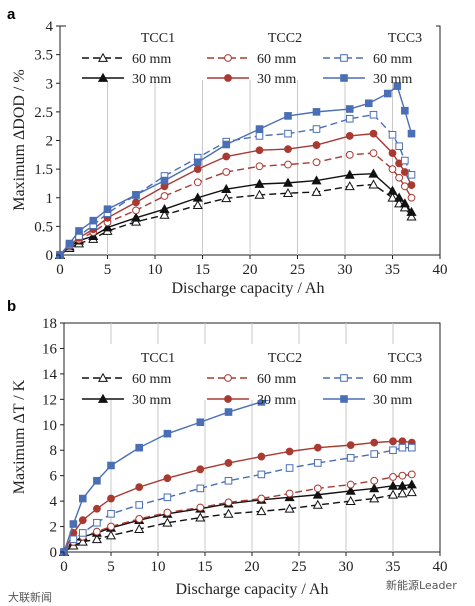  Describe the element at coordinates (250, 270) in the screenshot. I see `x-tick-label: 20` at that location.